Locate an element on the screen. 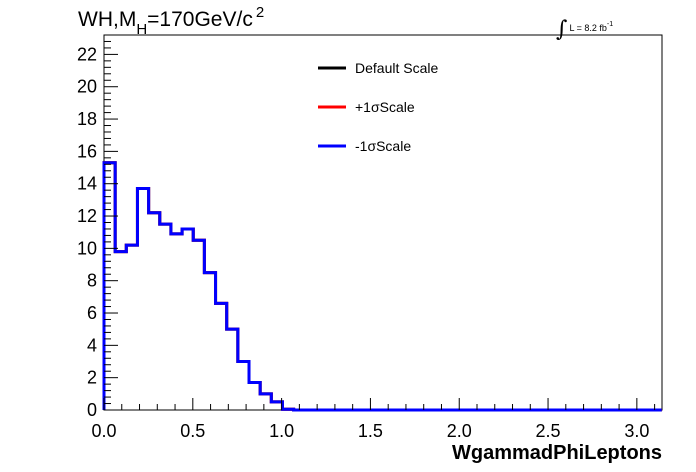  x-tick-label: 1.5 is located at coordinates (370, 431).